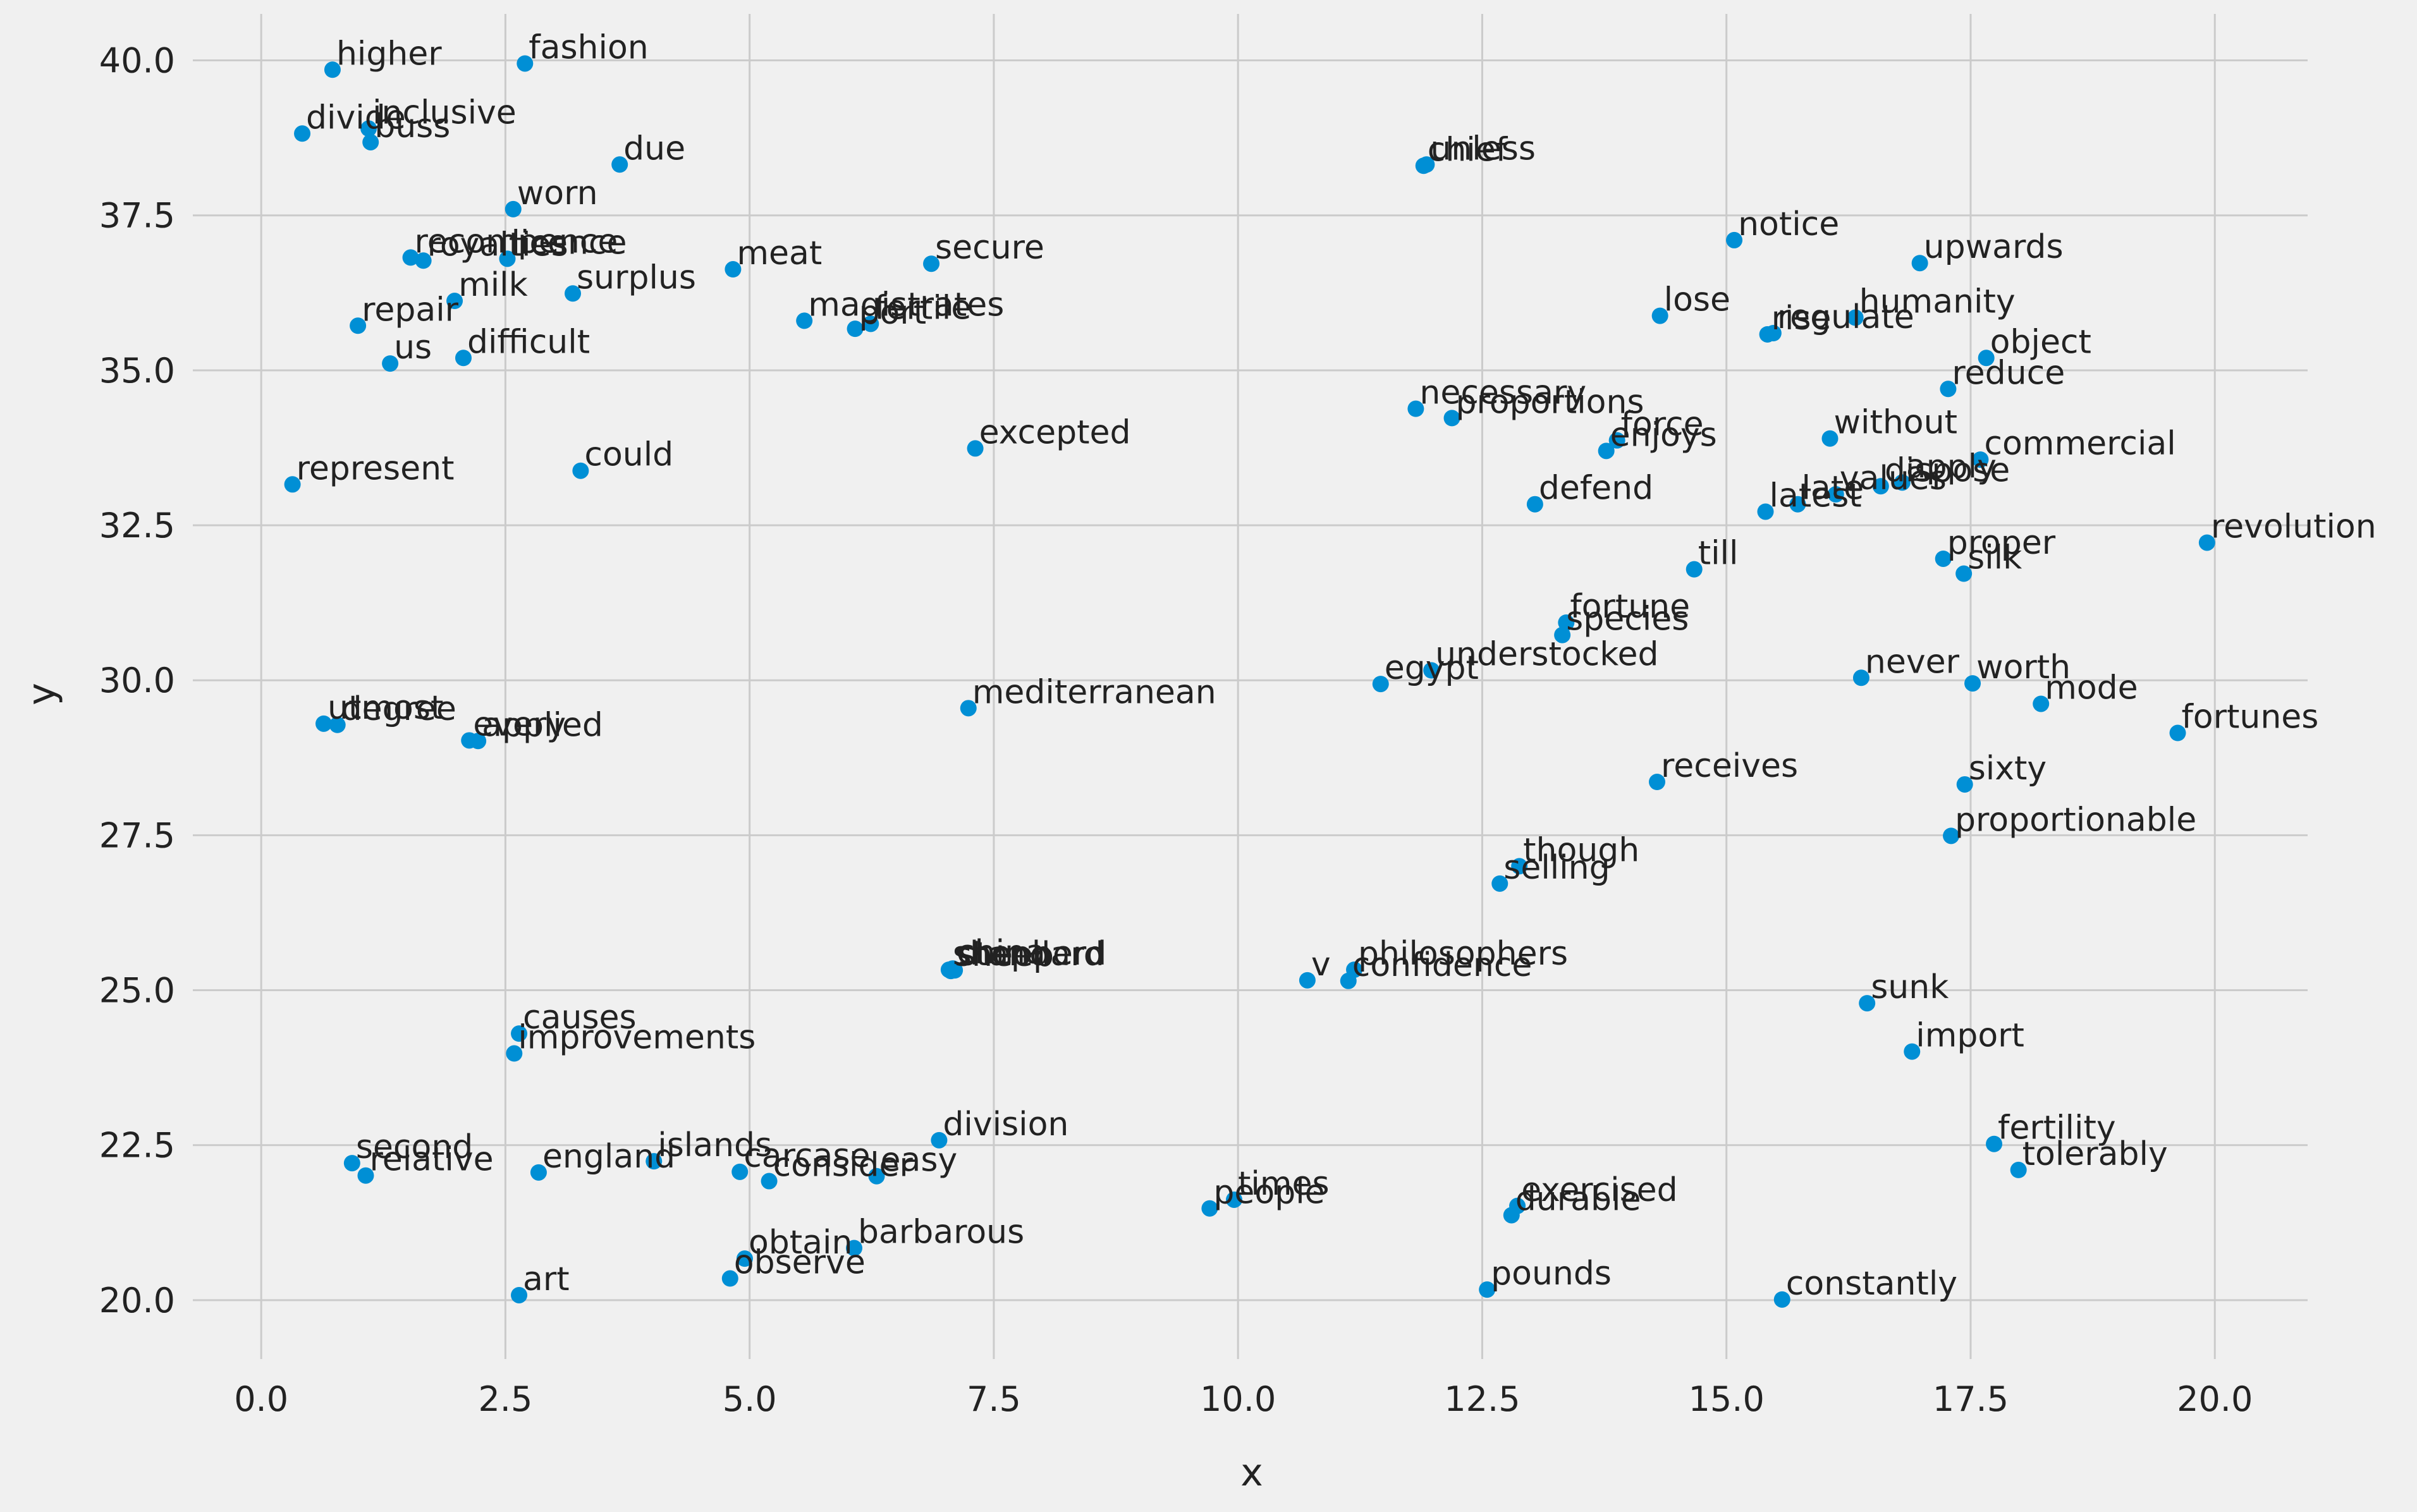  What do you see at coordinates (497, 245) in the screenshot?
I see `point-label: royalties` at bounding box center [497, 245].